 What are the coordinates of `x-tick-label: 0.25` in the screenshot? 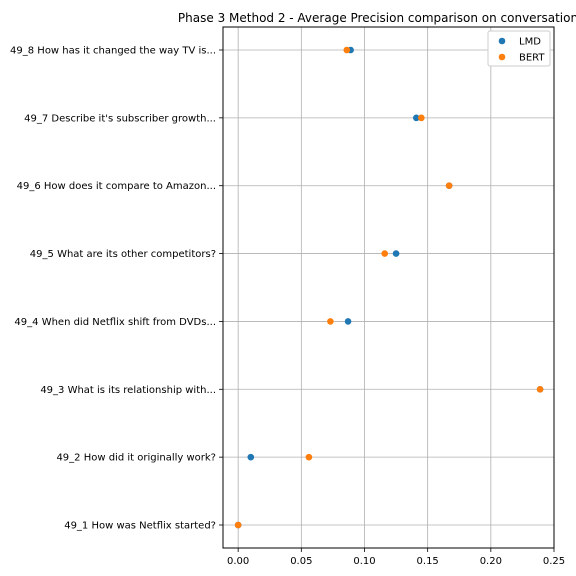 It's located at (554, 561).